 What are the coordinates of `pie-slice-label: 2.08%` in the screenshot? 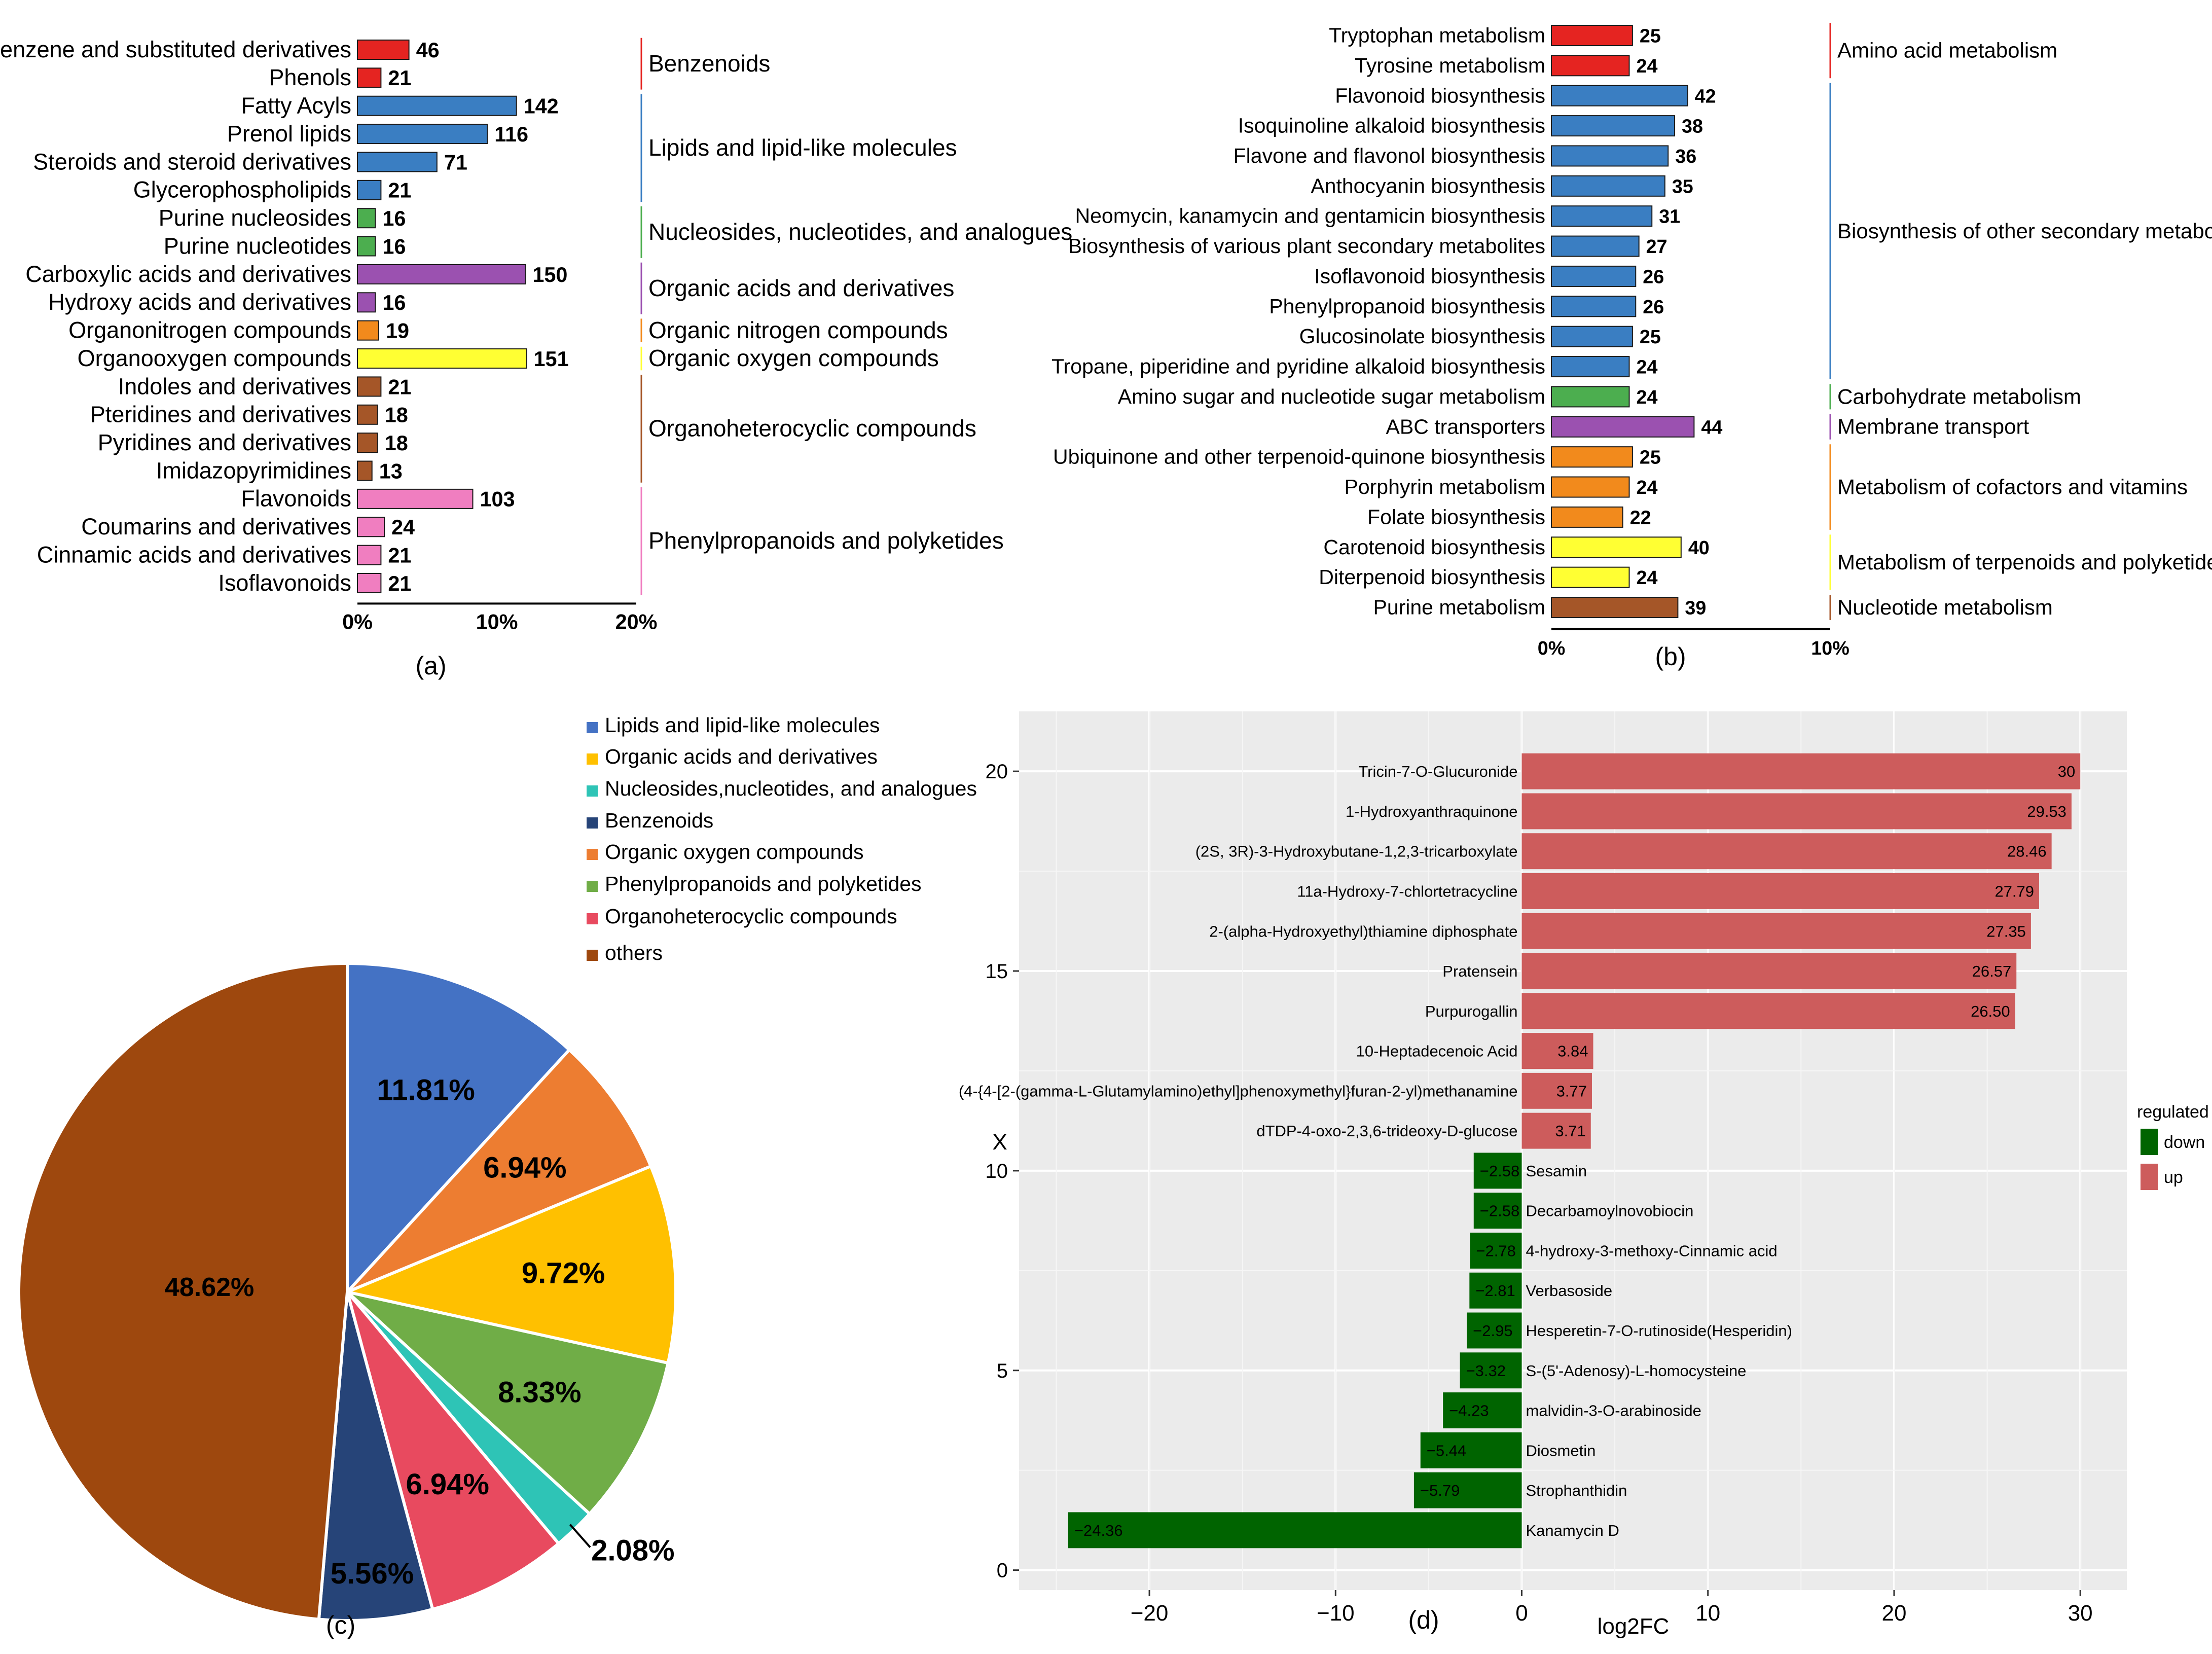 It's located at (632, 1550).